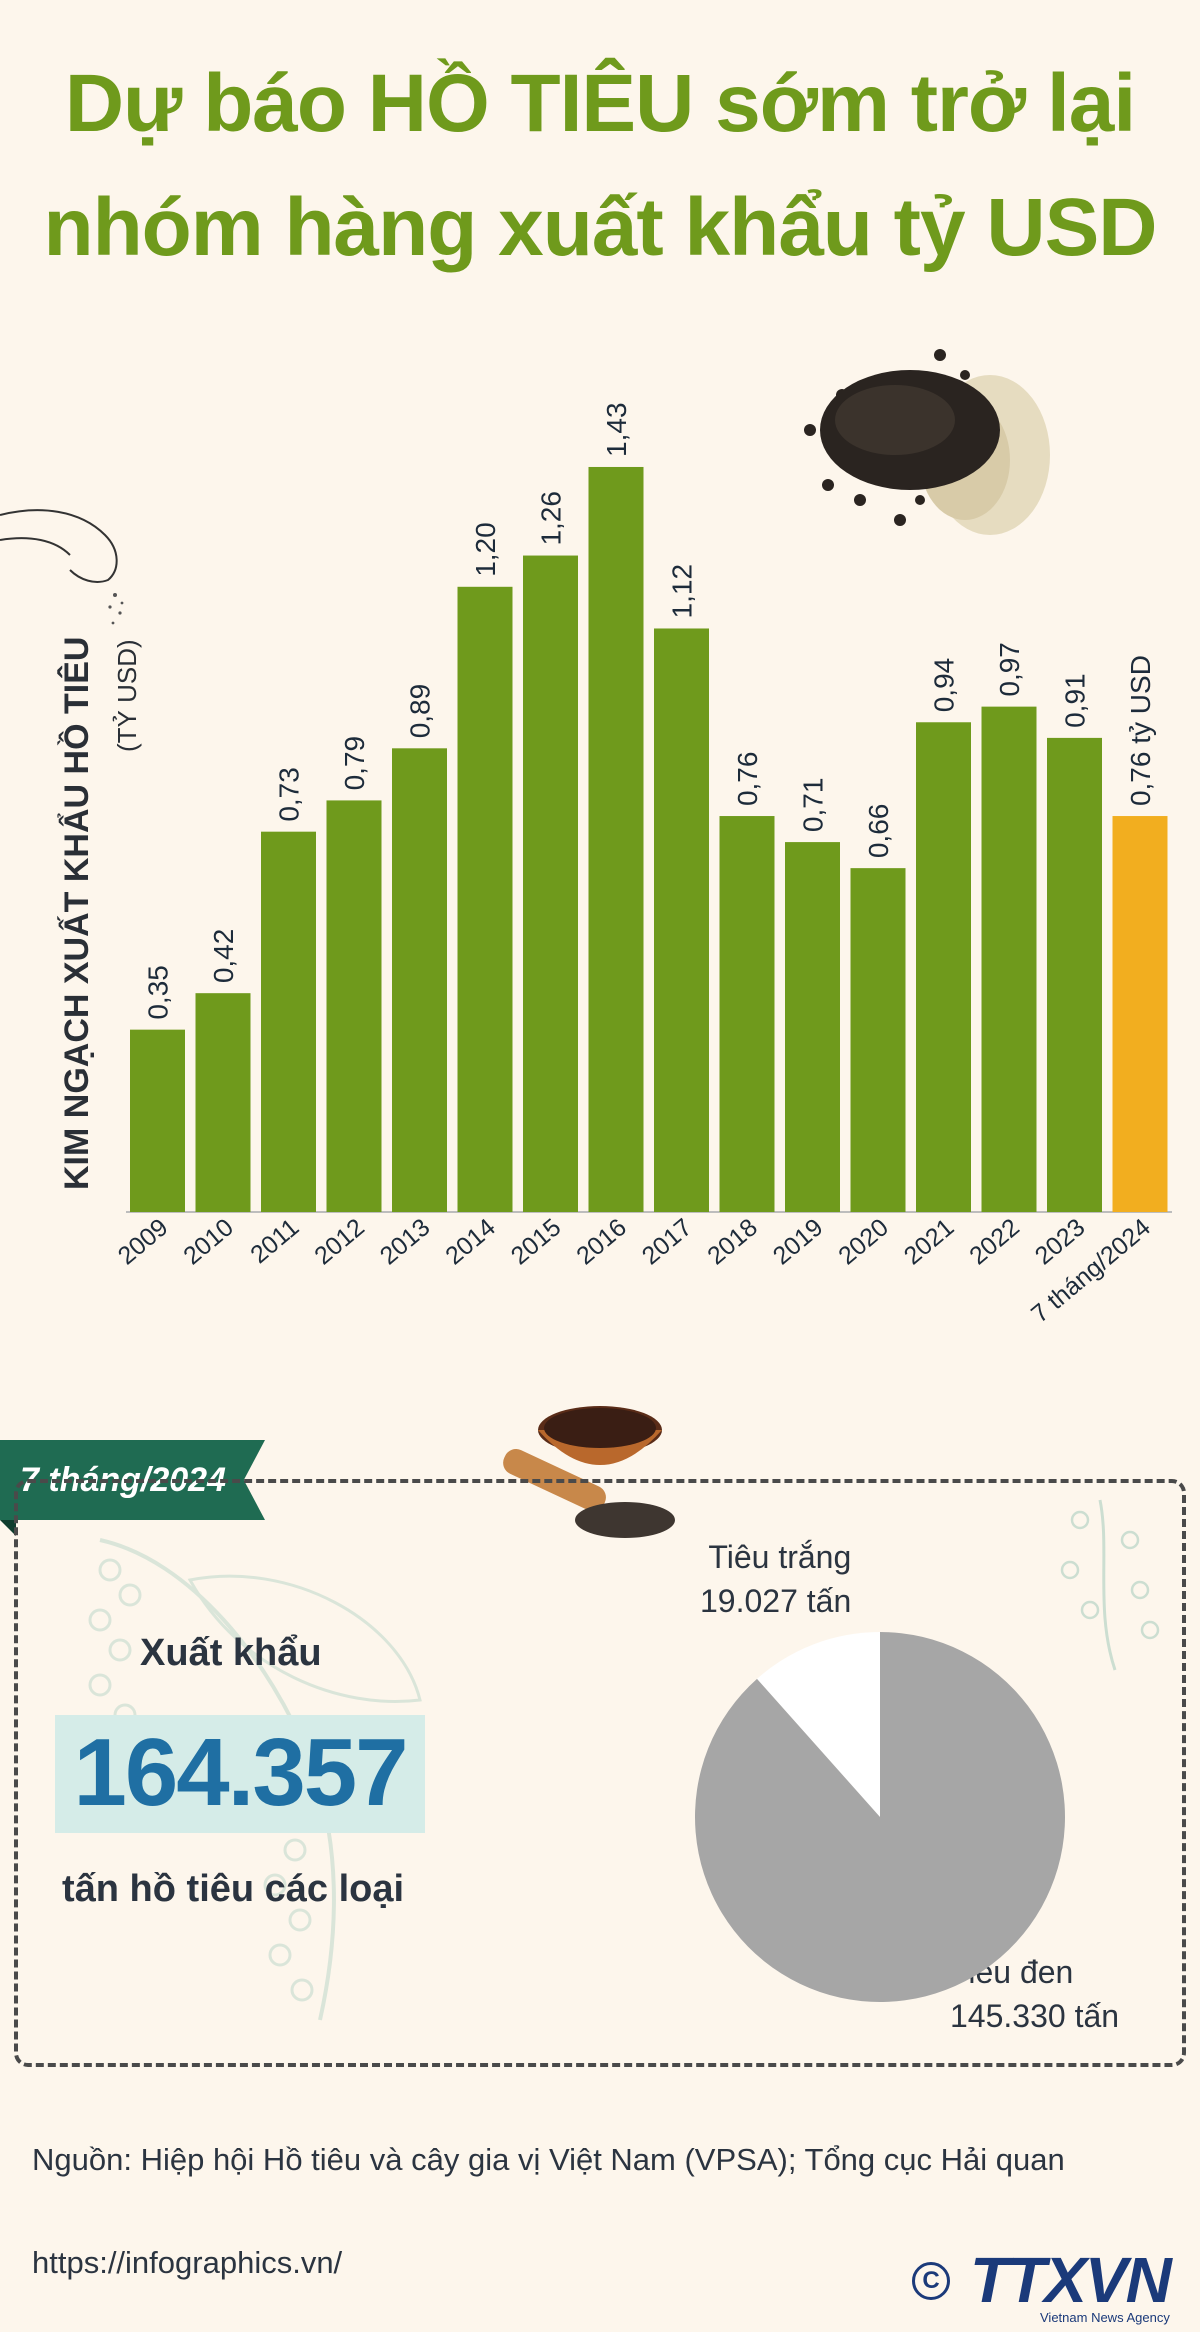  I want to click on category-label-2020: 2020, so click(863, 1241).